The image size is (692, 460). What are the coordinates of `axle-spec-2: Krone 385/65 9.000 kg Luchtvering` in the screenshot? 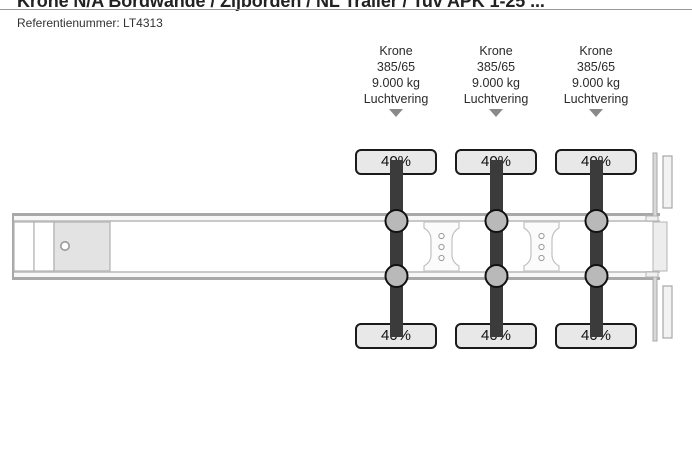 It's located at (496, 80).